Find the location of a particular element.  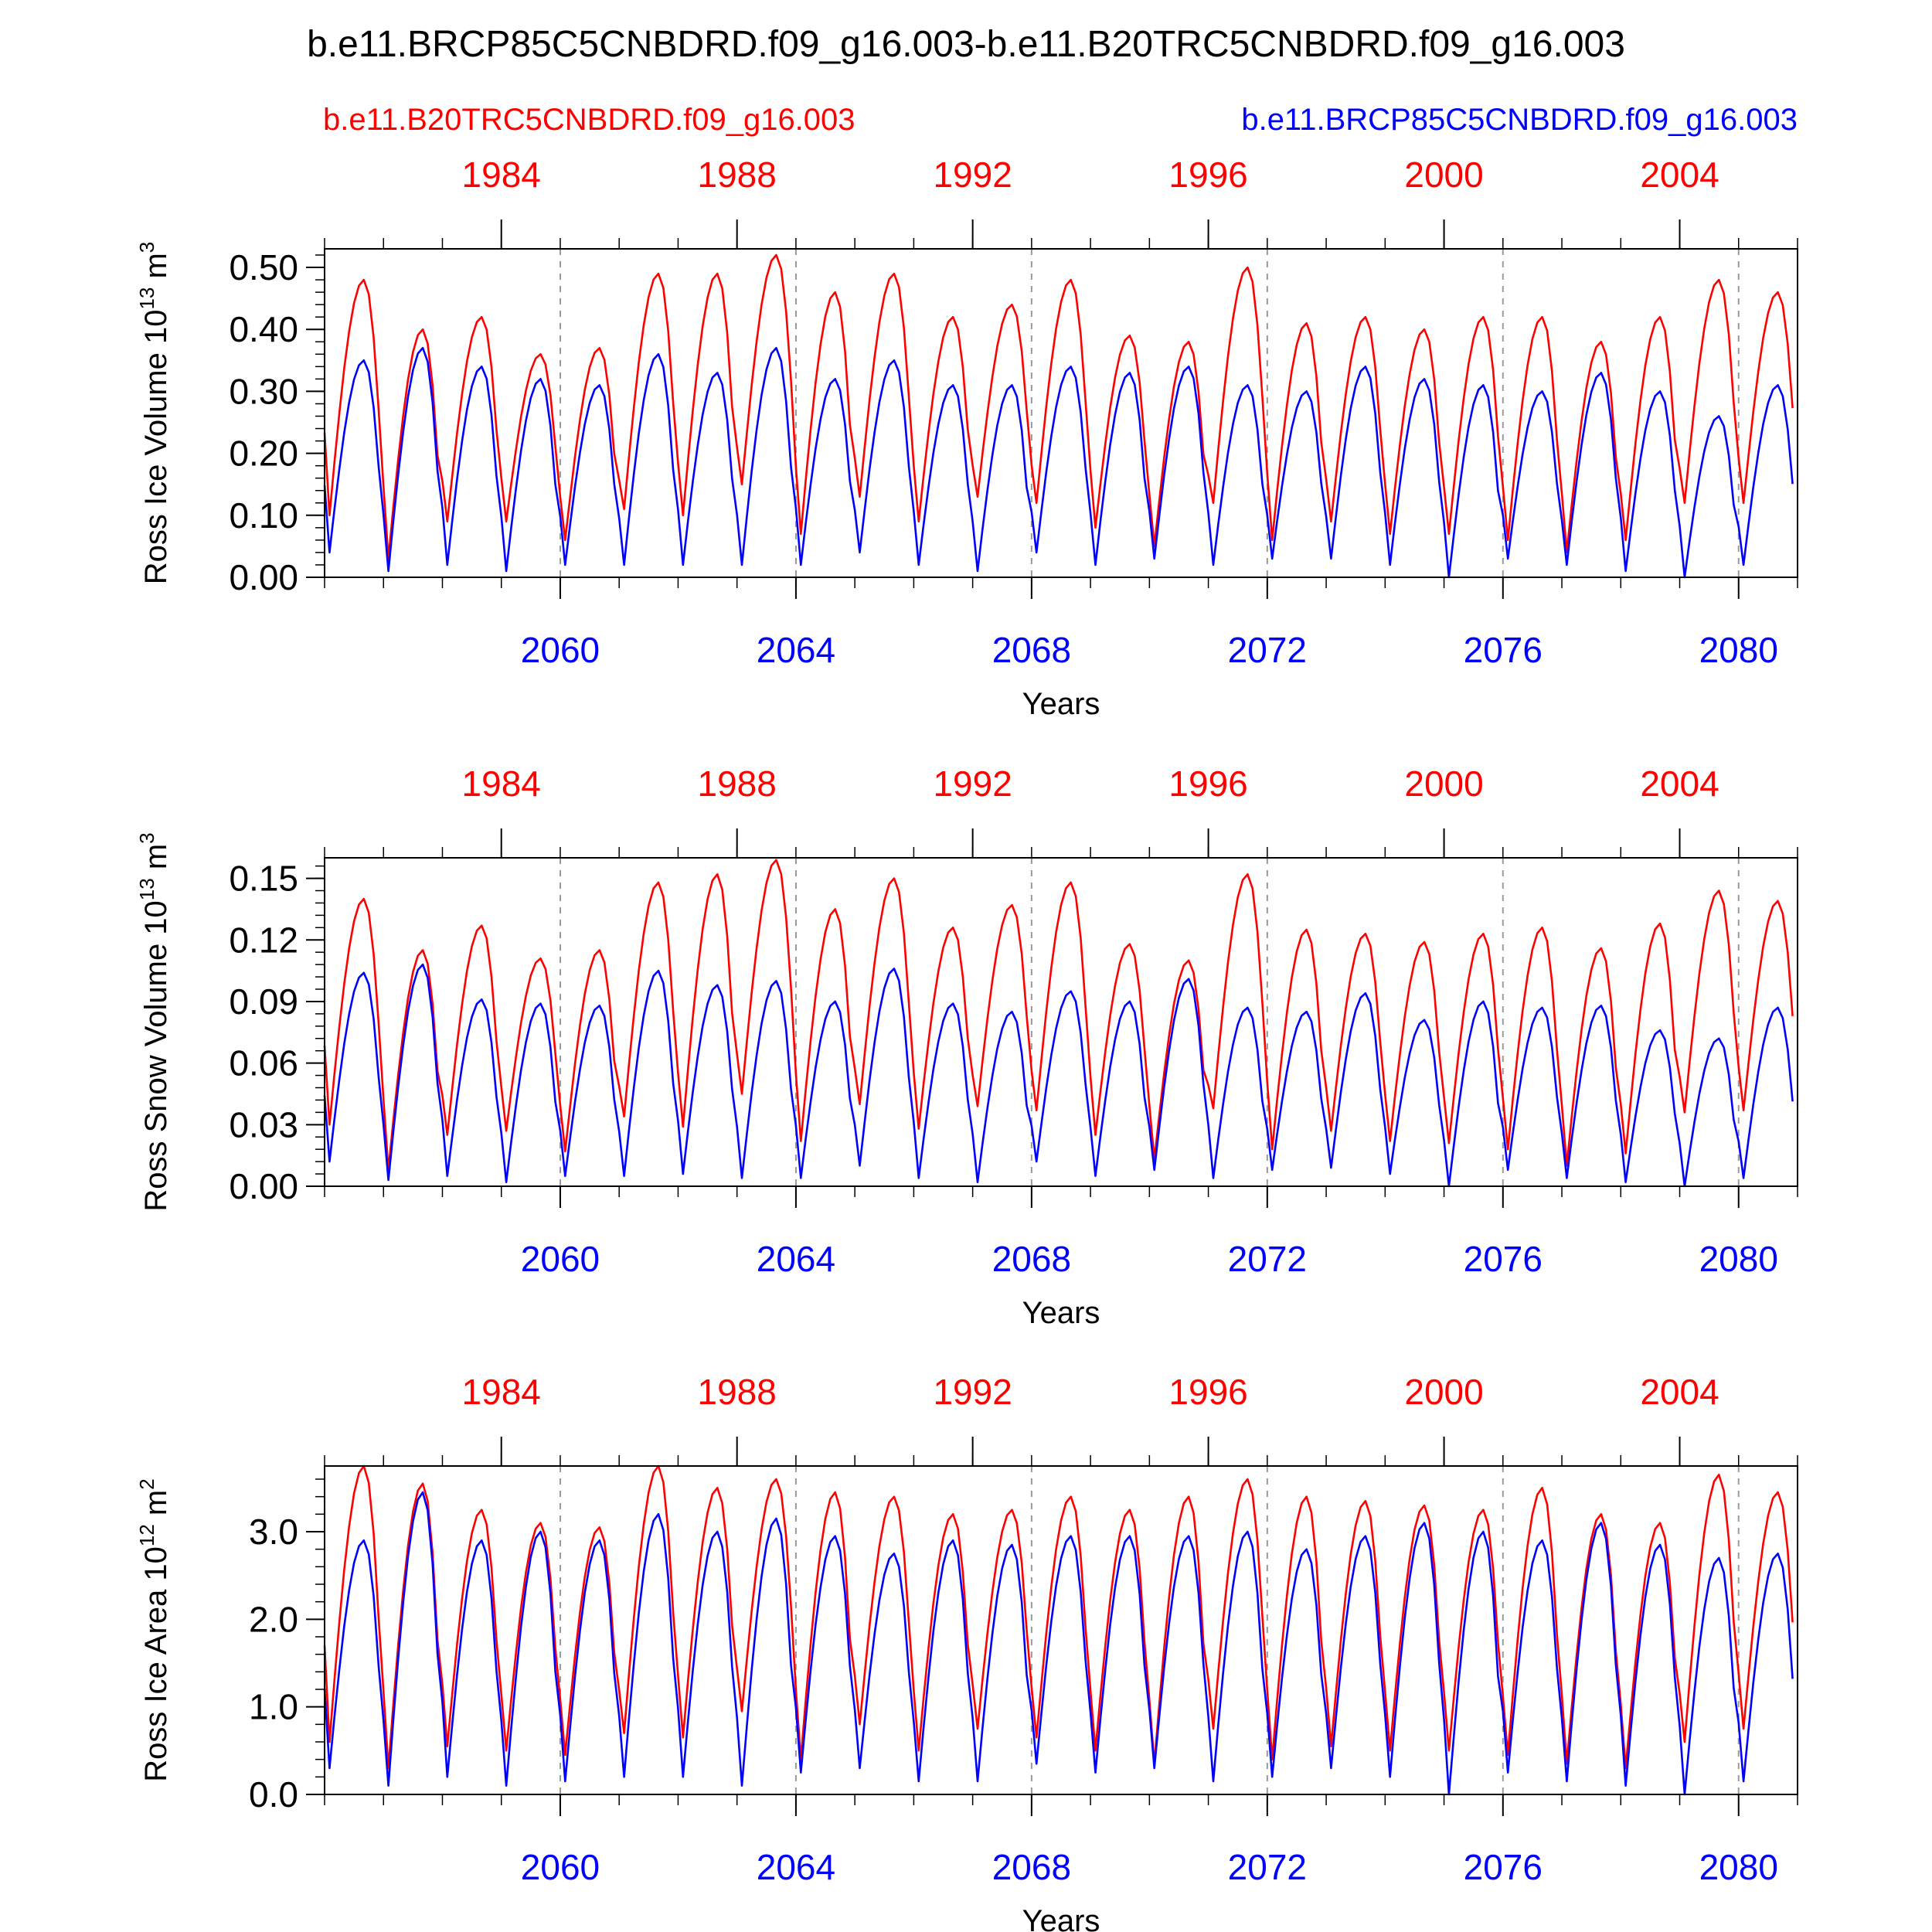

y-tick-label: 0.50 is located at coordinates (264, 267).